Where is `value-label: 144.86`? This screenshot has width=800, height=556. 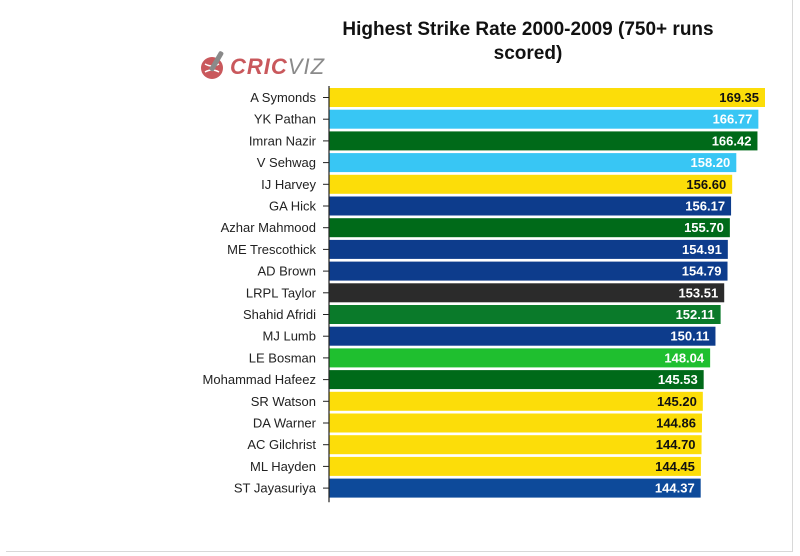 value-label: 144.86 is located at coordinates (676, 423).